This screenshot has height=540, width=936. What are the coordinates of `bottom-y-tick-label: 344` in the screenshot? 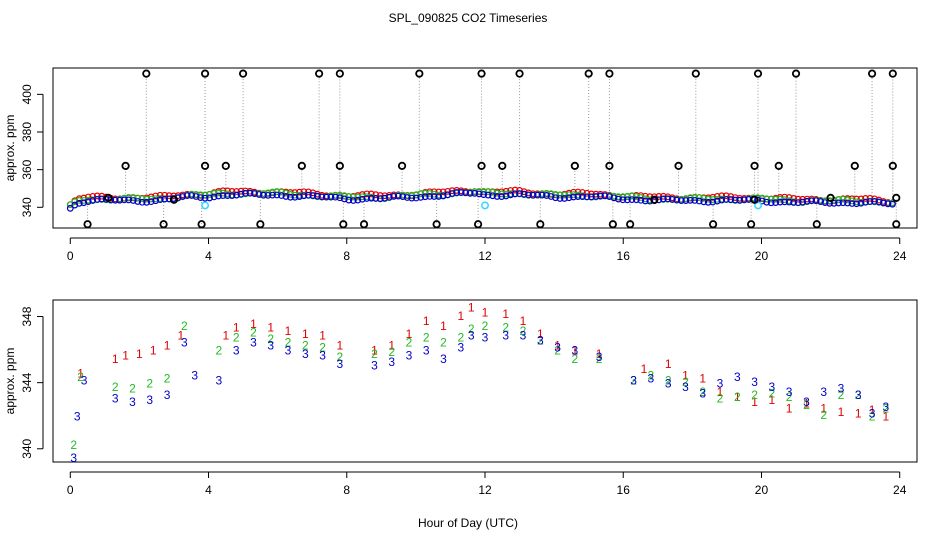 It's located at (27, 382).